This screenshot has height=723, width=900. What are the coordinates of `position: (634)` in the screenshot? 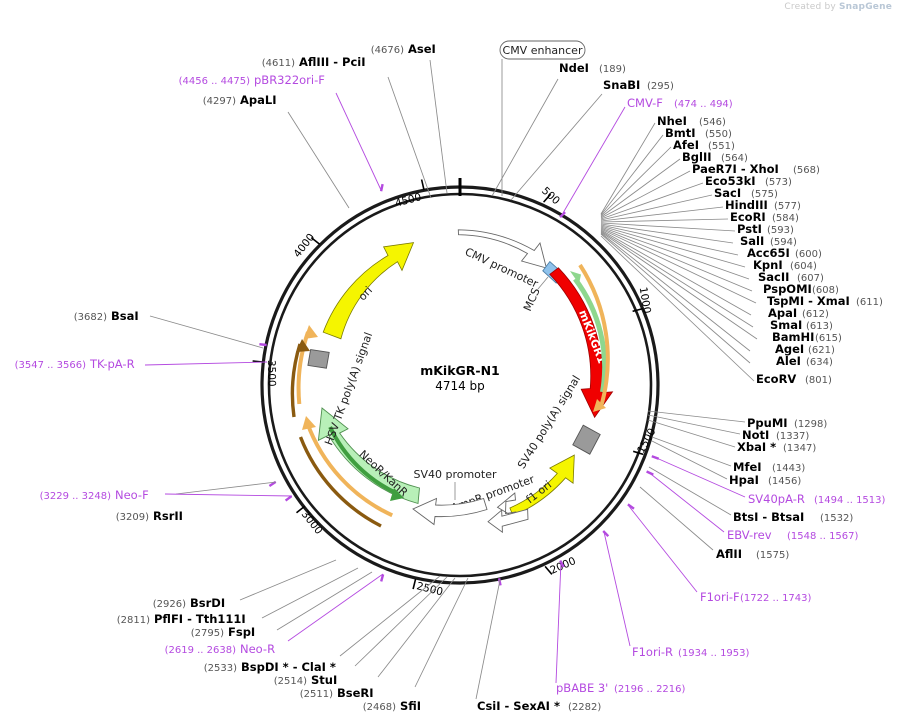 It's located at (819, 362).